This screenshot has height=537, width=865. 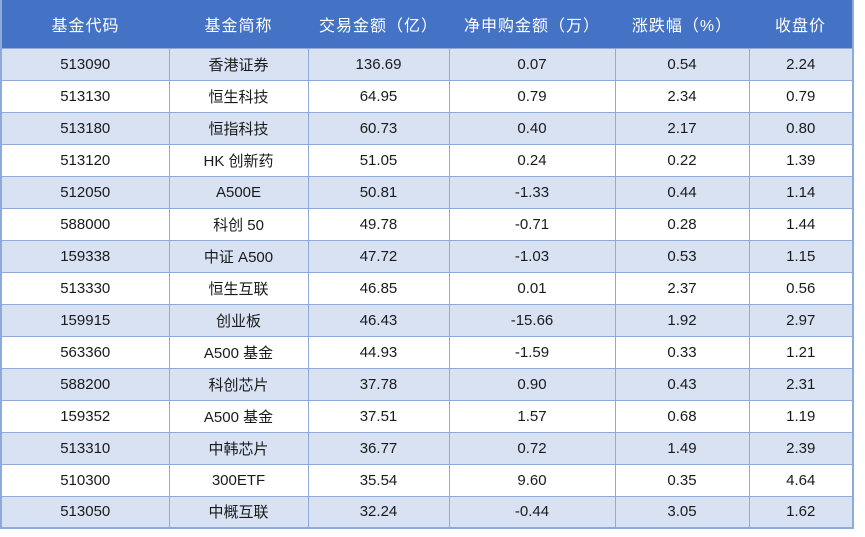 I want to click on table-row: 588000 科创 50 49.78 -0.71 0.28 1.44, so click(x=427, y=224).